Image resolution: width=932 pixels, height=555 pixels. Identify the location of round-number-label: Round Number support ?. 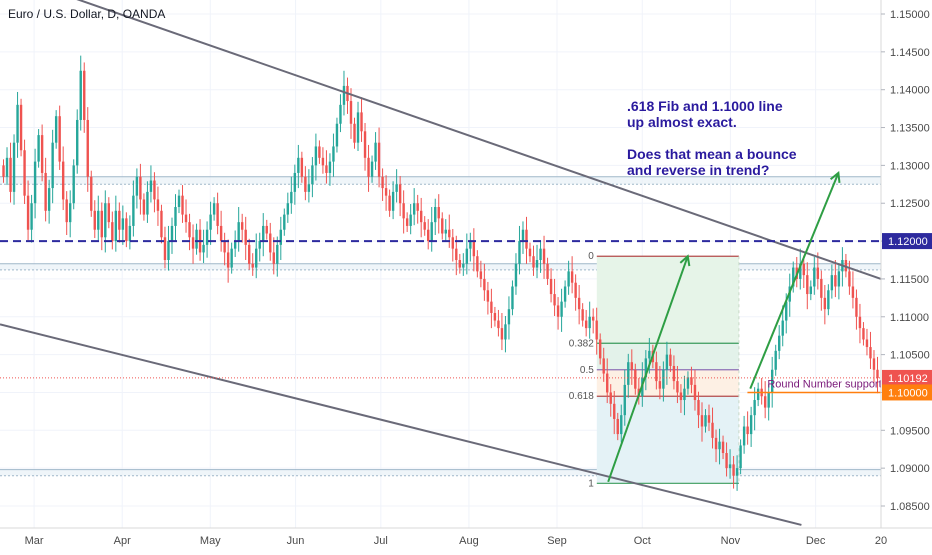
(829, 384).